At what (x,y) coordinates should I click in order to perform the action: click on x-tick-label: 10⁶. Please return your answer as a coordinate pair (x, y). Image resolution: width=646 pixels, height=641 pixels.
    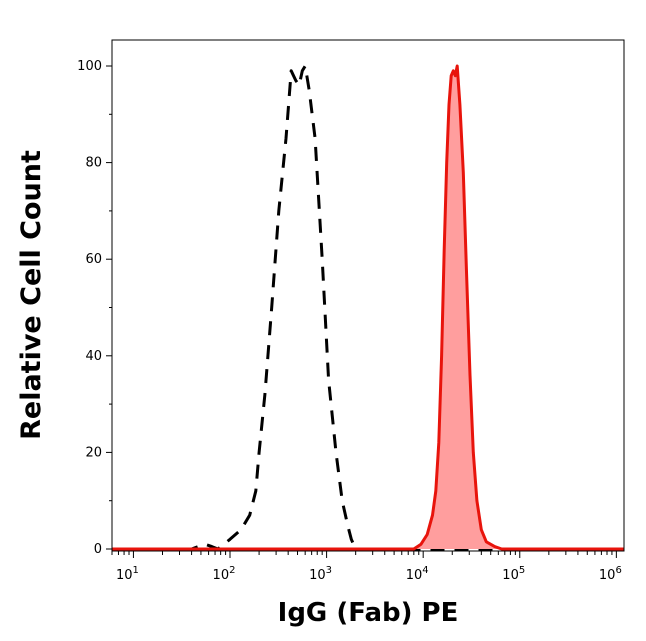
    Looking at the image, I should click on (610, 574).